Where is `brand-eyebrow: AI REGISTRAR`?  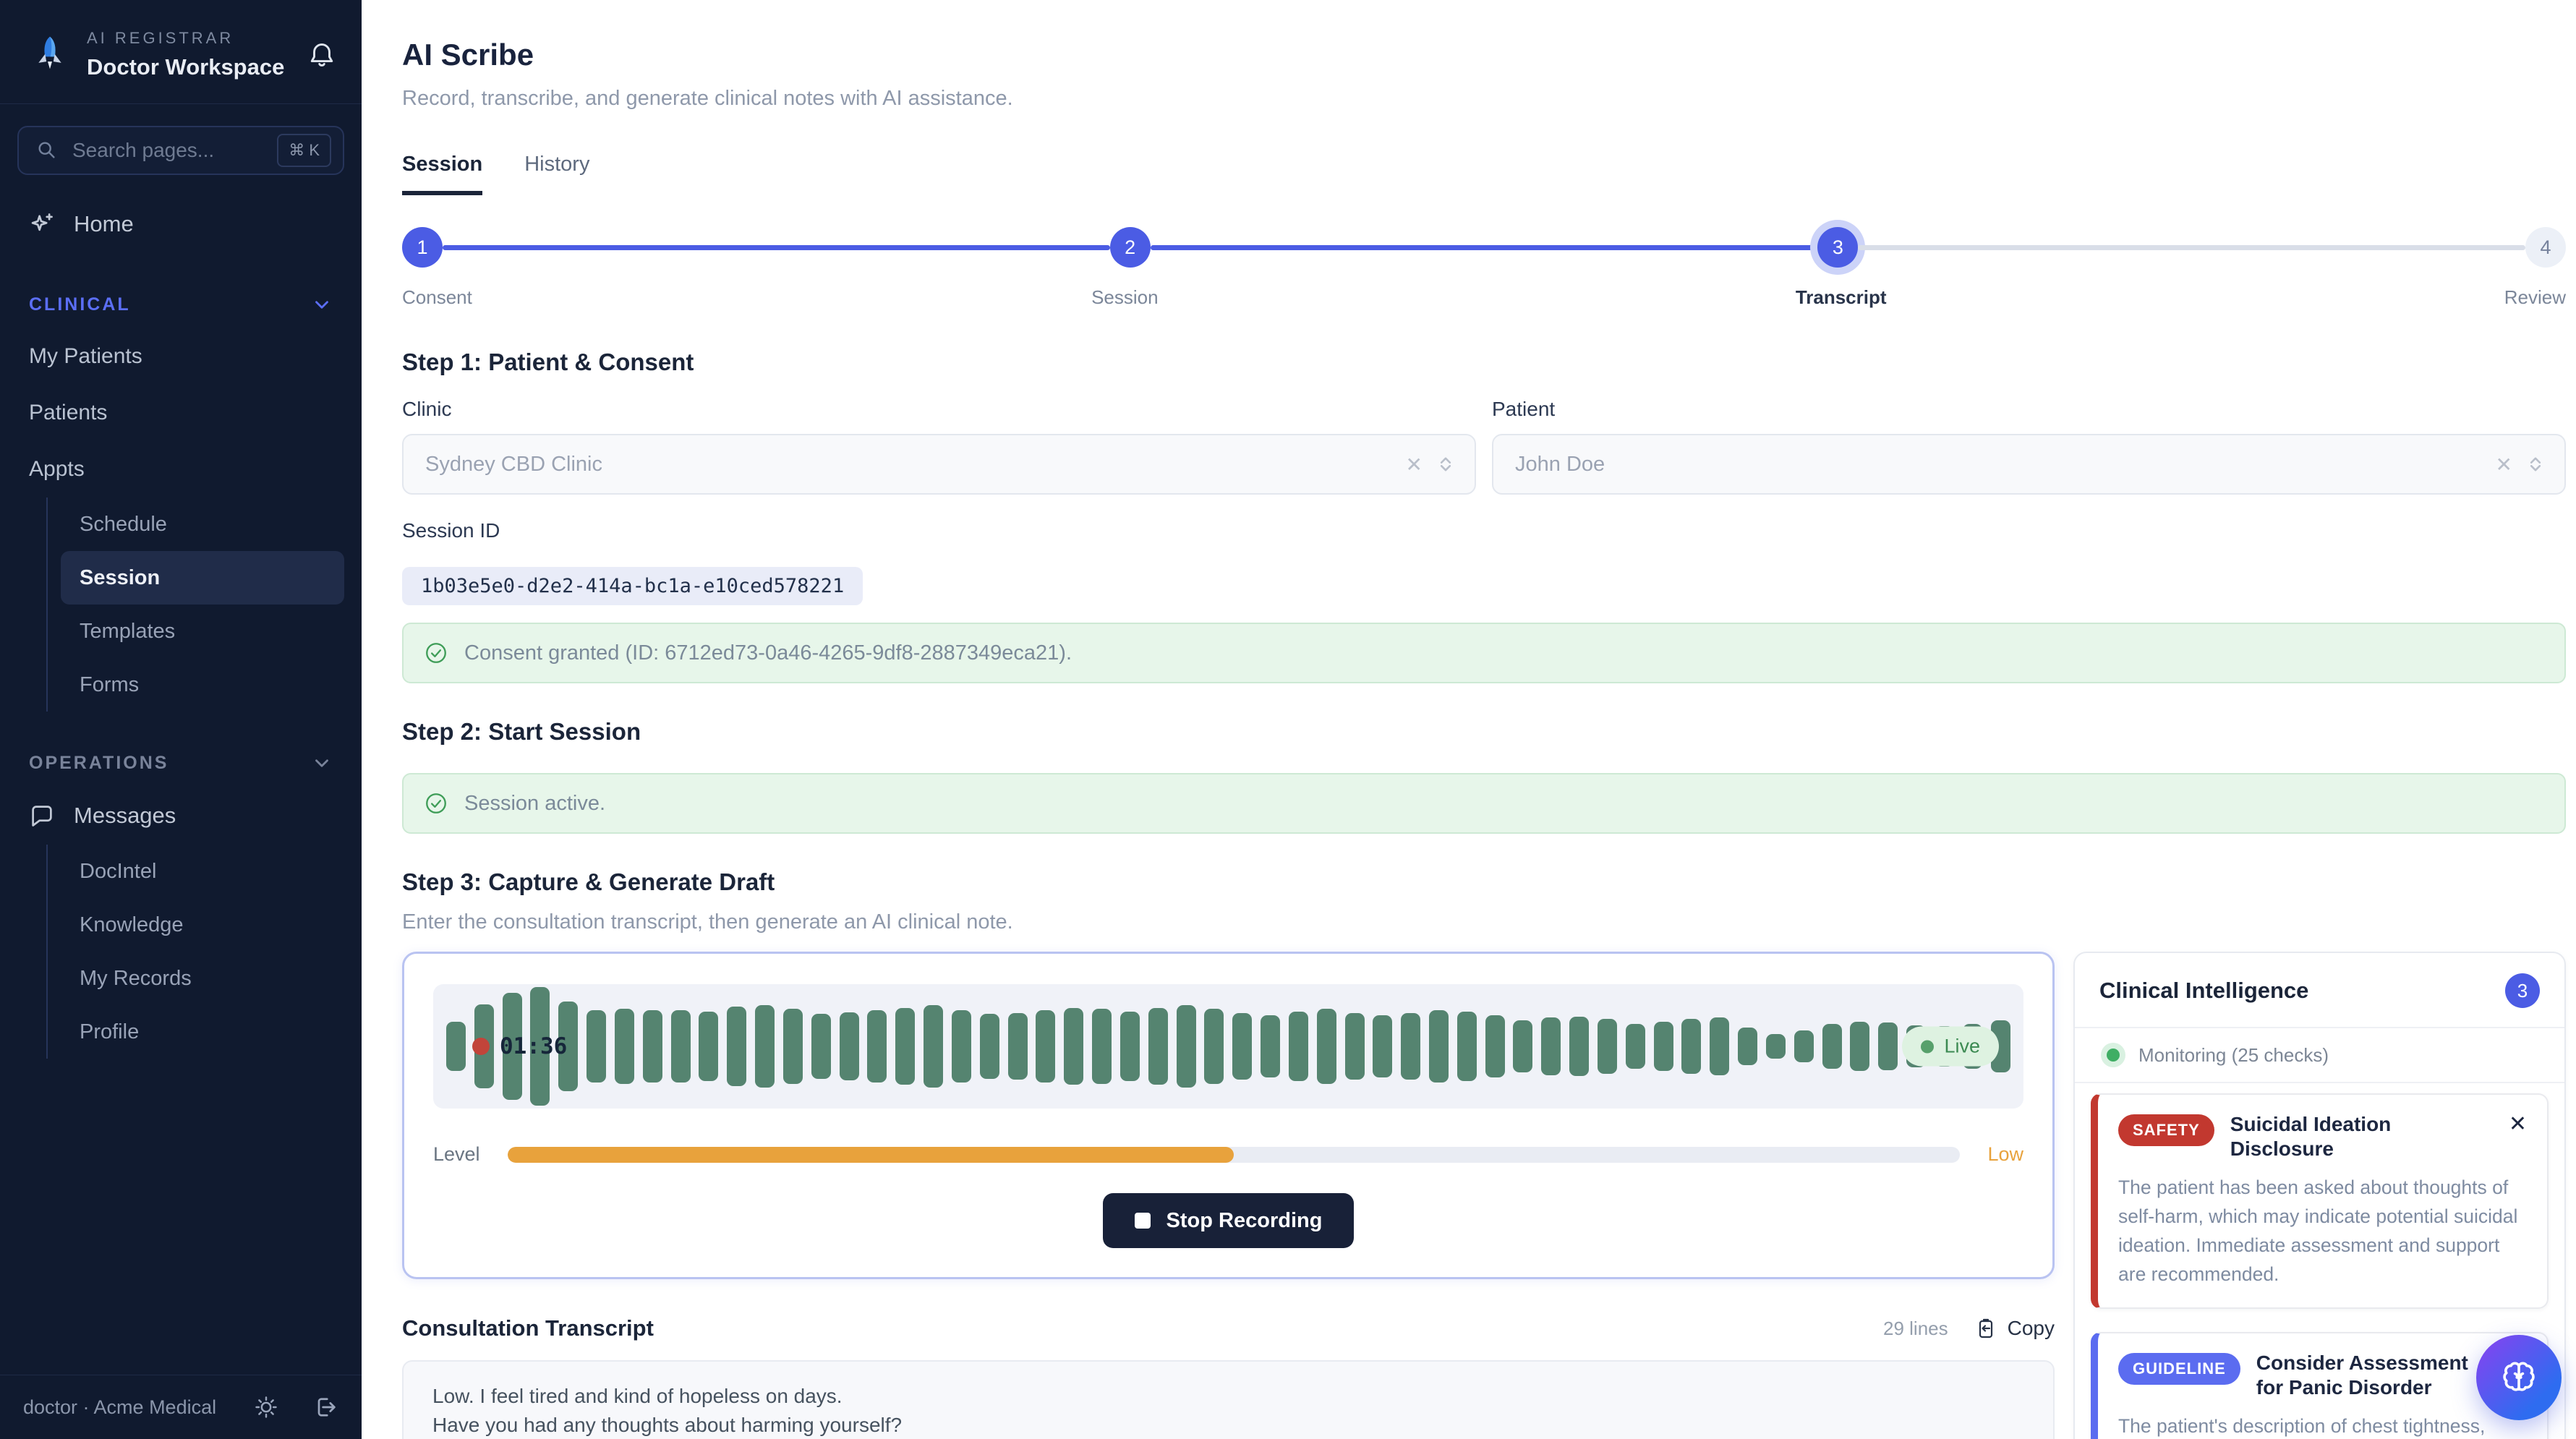
brand-eyebrow: AI REGISTRAR is located at coordinates (160, 38).